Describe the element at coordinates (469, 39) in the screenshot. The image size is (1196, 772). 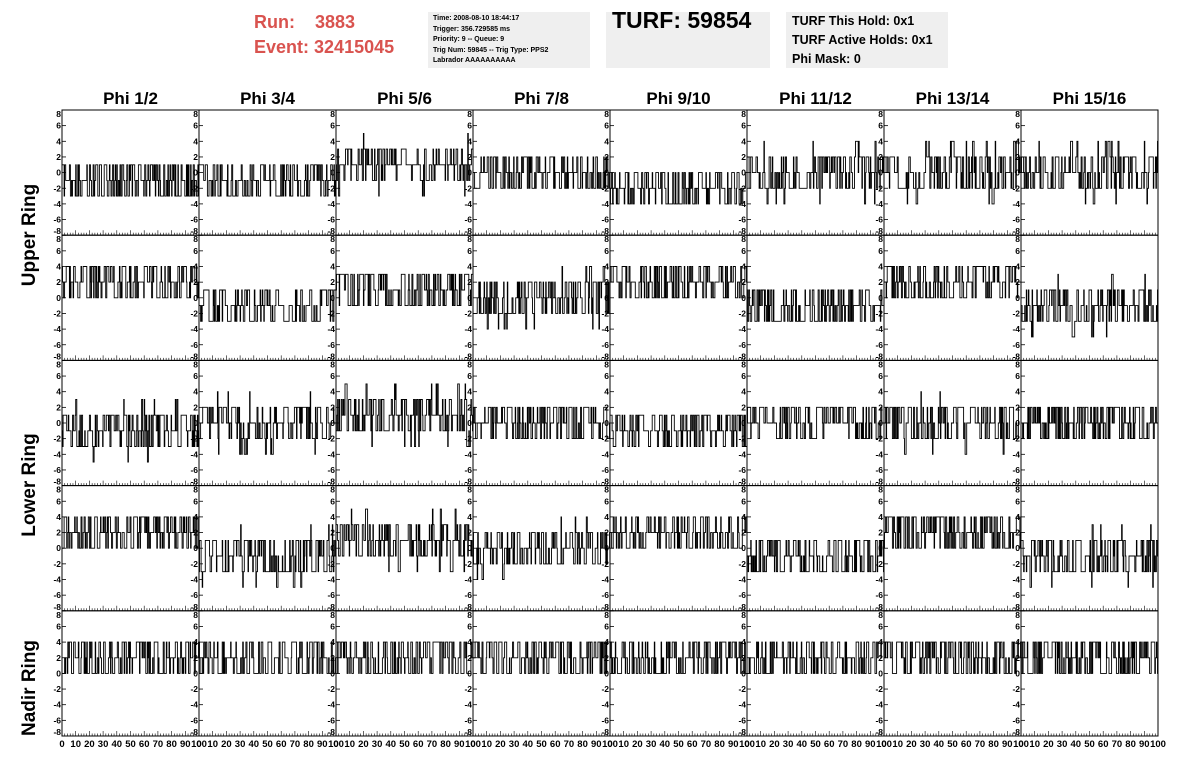
I see `info-line-priority: Priority: 9 -- Queue: 9` at that location.